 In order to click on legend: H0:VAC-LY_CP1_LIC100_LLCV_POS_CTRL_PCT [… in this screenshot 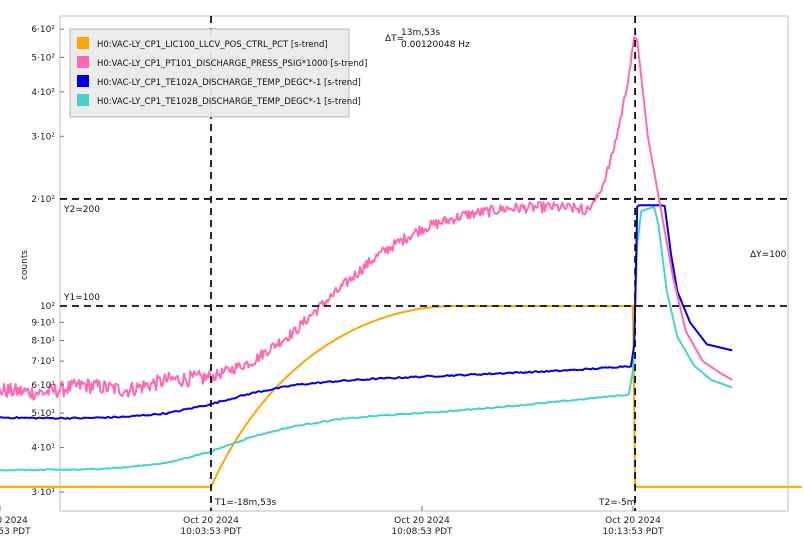, I will do `click(218, 73)`.